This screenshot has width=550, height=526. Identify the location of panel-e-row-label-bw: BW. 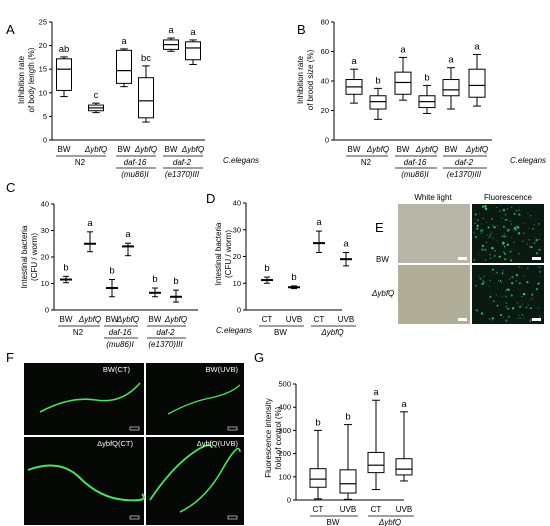
(382, 259).